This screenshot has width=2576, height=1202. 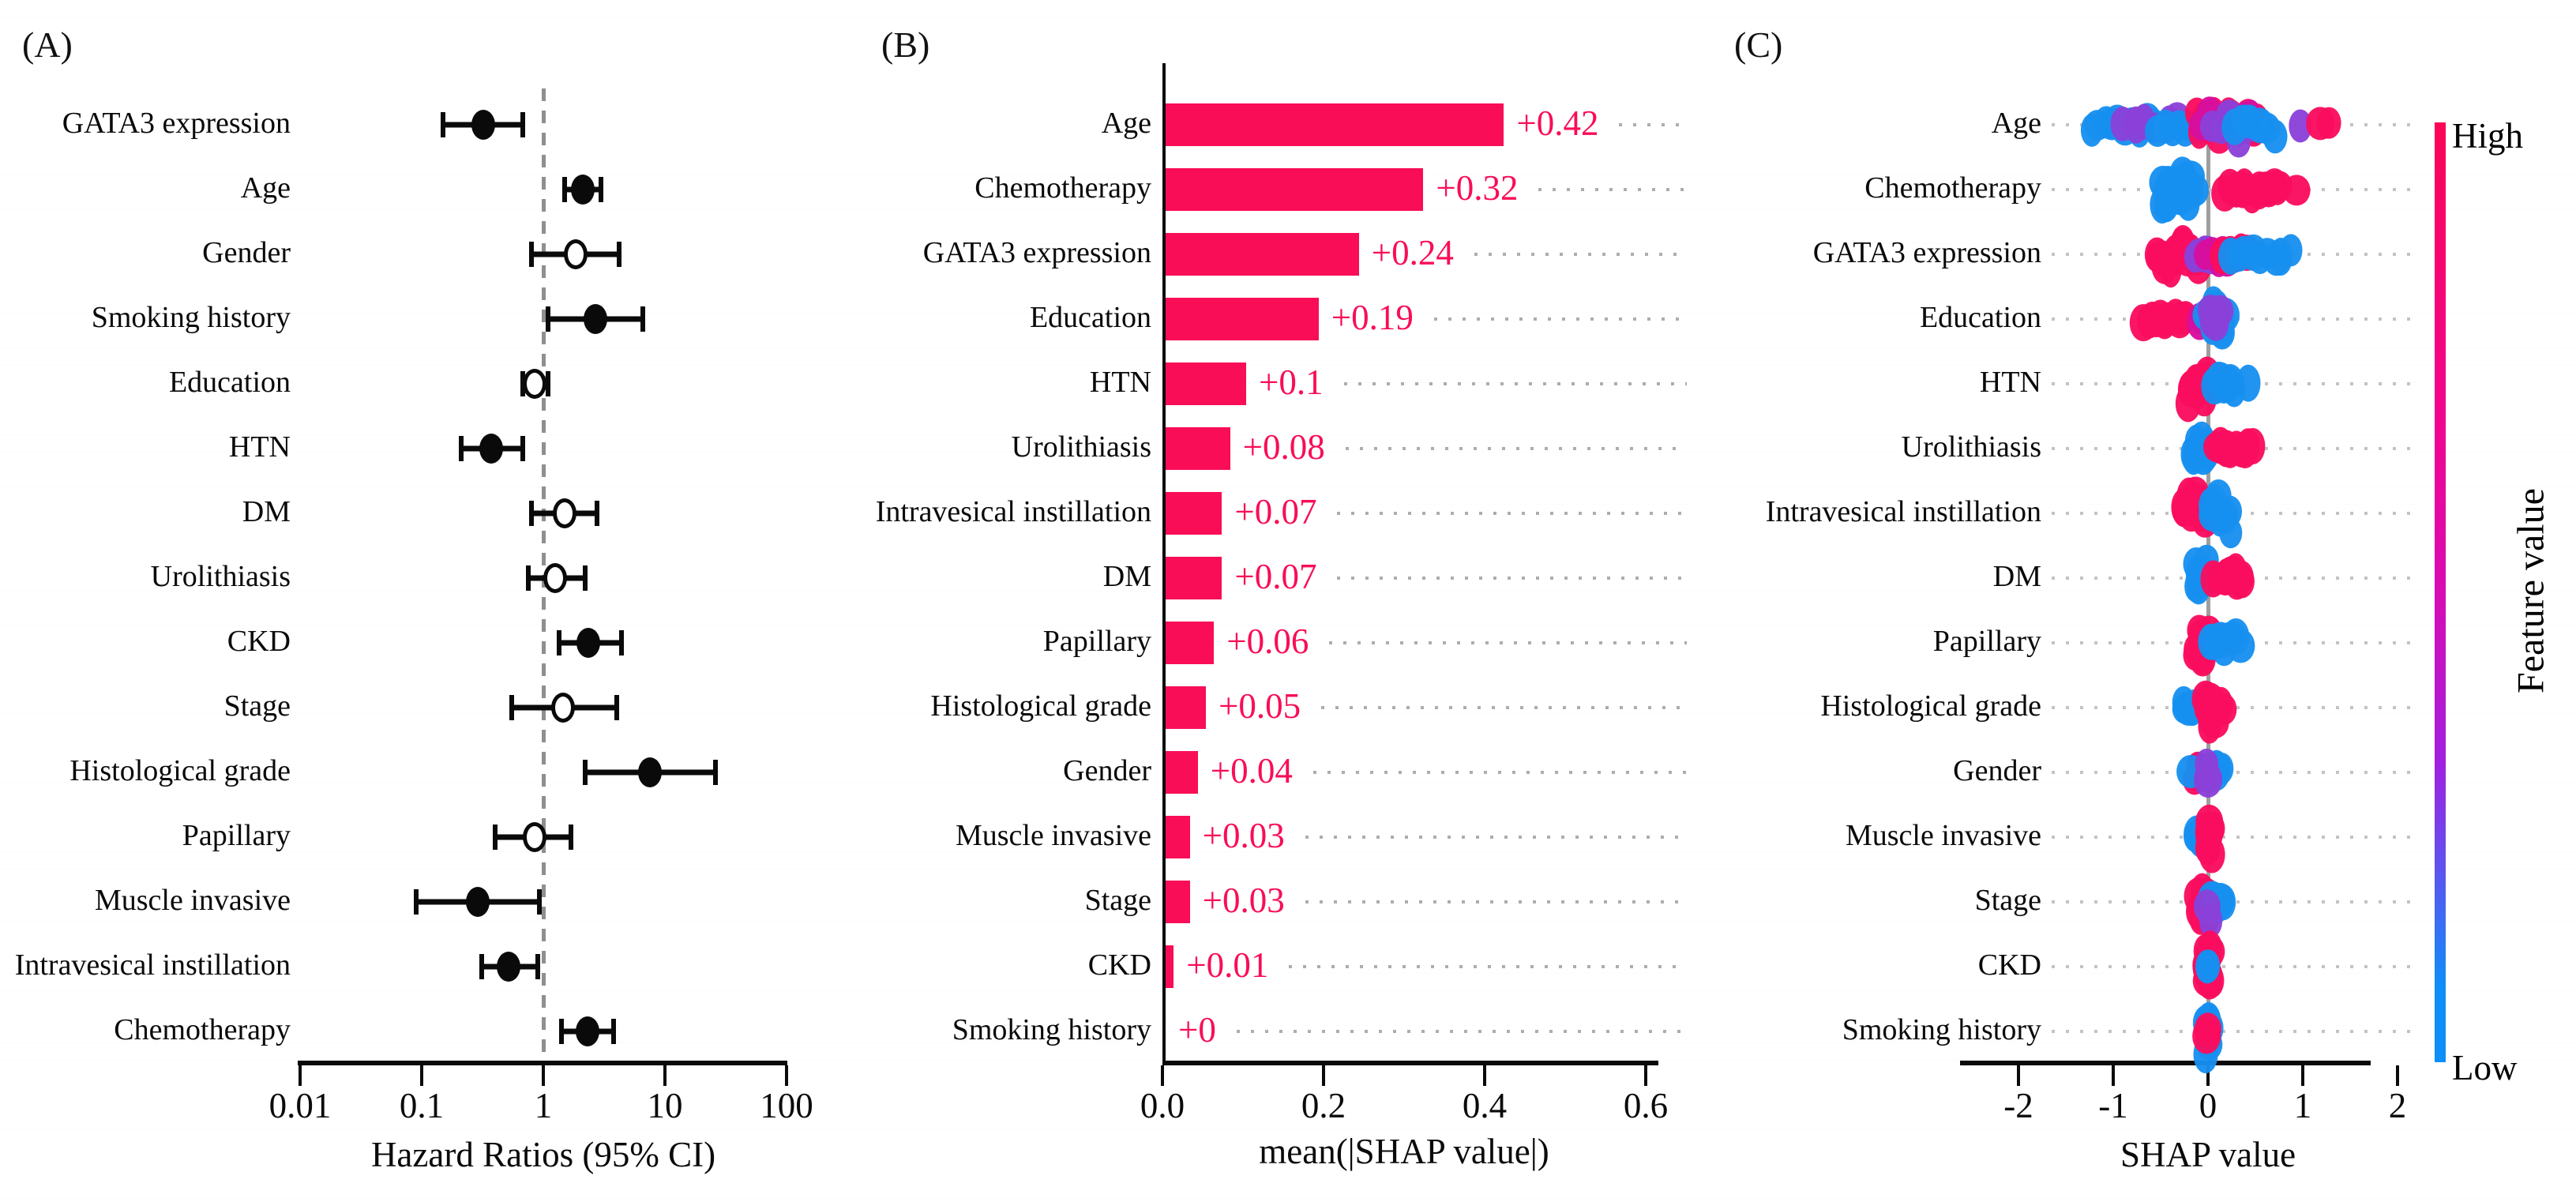 I want to click on x-tick-label-c: 1, so click(x=2302, y=1105).